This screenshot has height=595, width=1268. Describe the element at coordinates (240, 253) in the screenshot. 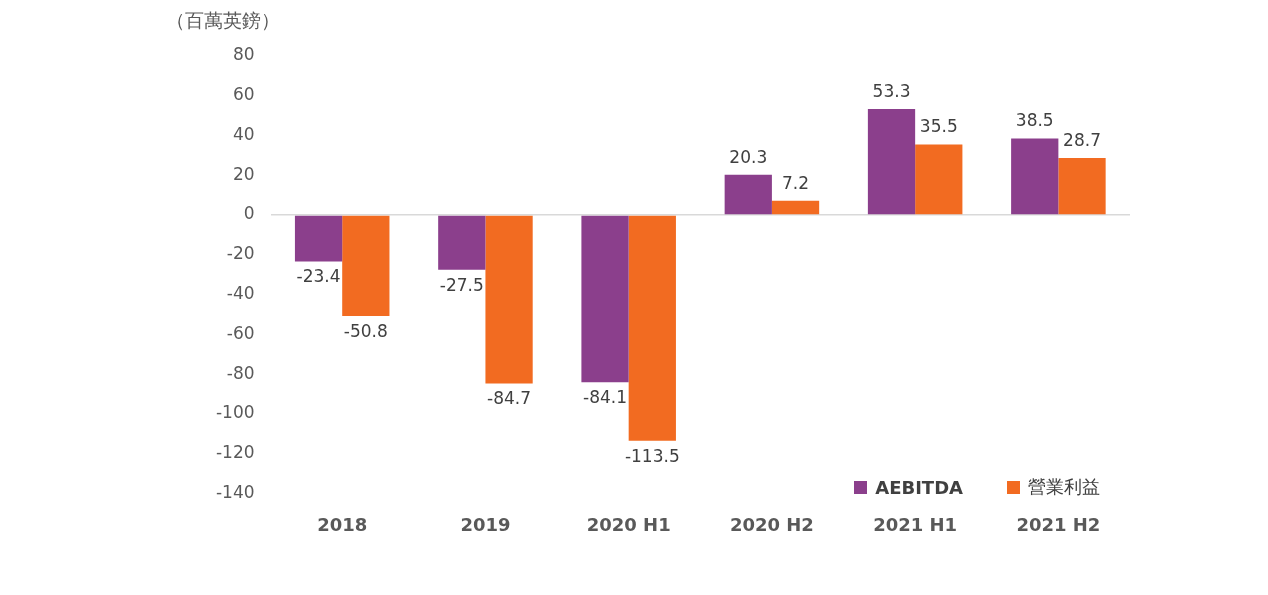

I see `y-tick-label: -20` at that location.